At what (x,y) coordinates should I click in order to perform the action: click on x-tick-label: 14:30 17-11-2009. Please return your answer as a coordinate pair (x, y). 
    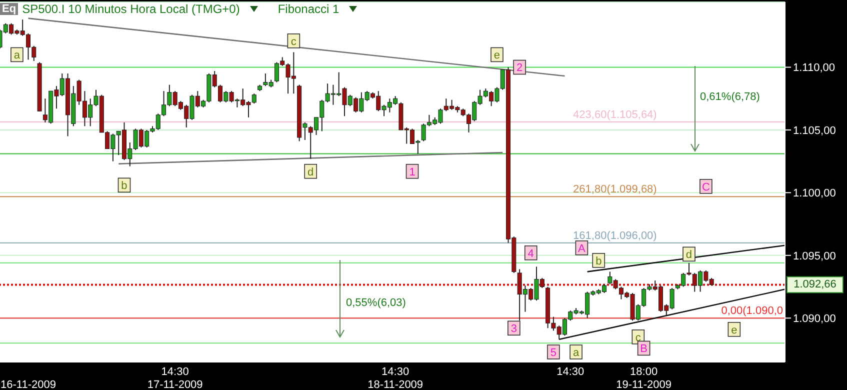
    Looking at the image, I should click on (175, 378).